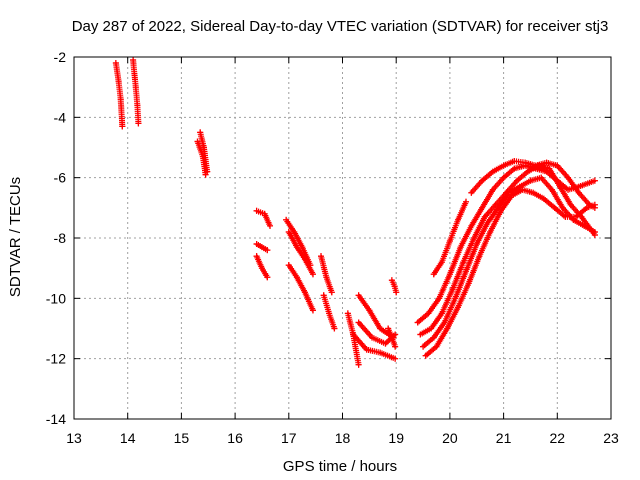 This screenshot has width=640, height=480. I want to click on x-tick-label: 14, so click(128, 438).